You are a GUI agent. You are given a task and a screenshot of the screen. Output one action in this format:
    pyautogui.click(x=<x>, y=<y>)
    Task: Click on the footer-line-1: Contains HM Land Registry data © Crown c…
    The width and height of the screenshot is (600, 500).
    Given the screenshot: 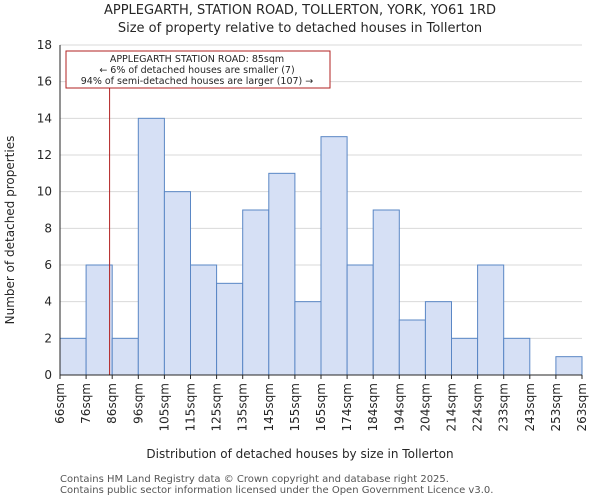 What is the action you would take?
    pyautogui.click(x=254, y=479)
    